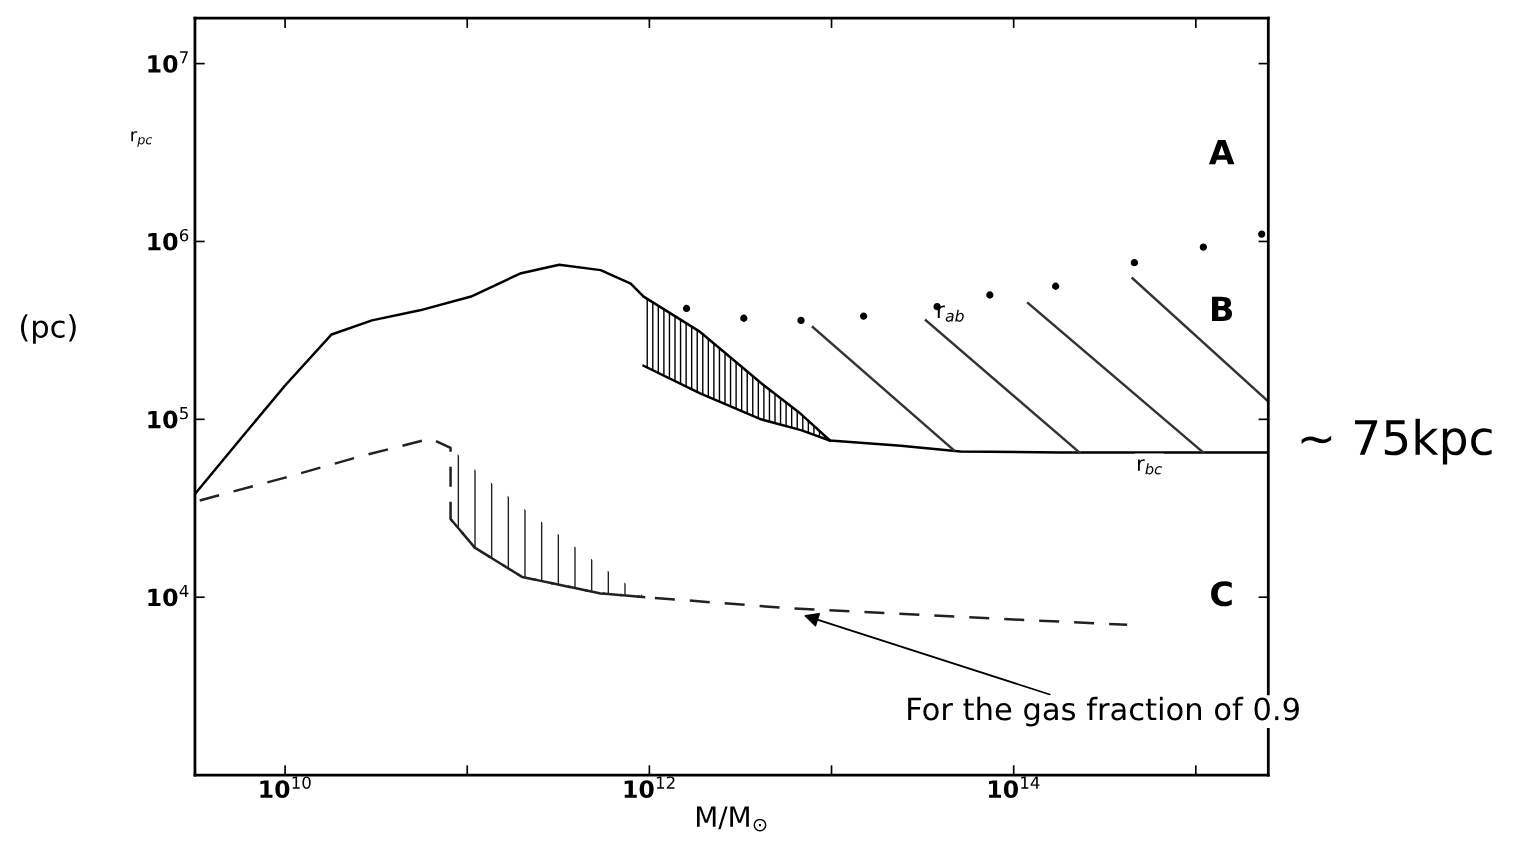 This screenshot has width=1529, height=866. Describe the element at coordinates (285, 787) in the screenshot. I see `x-tick-label: 10$^{10}$` at that location.